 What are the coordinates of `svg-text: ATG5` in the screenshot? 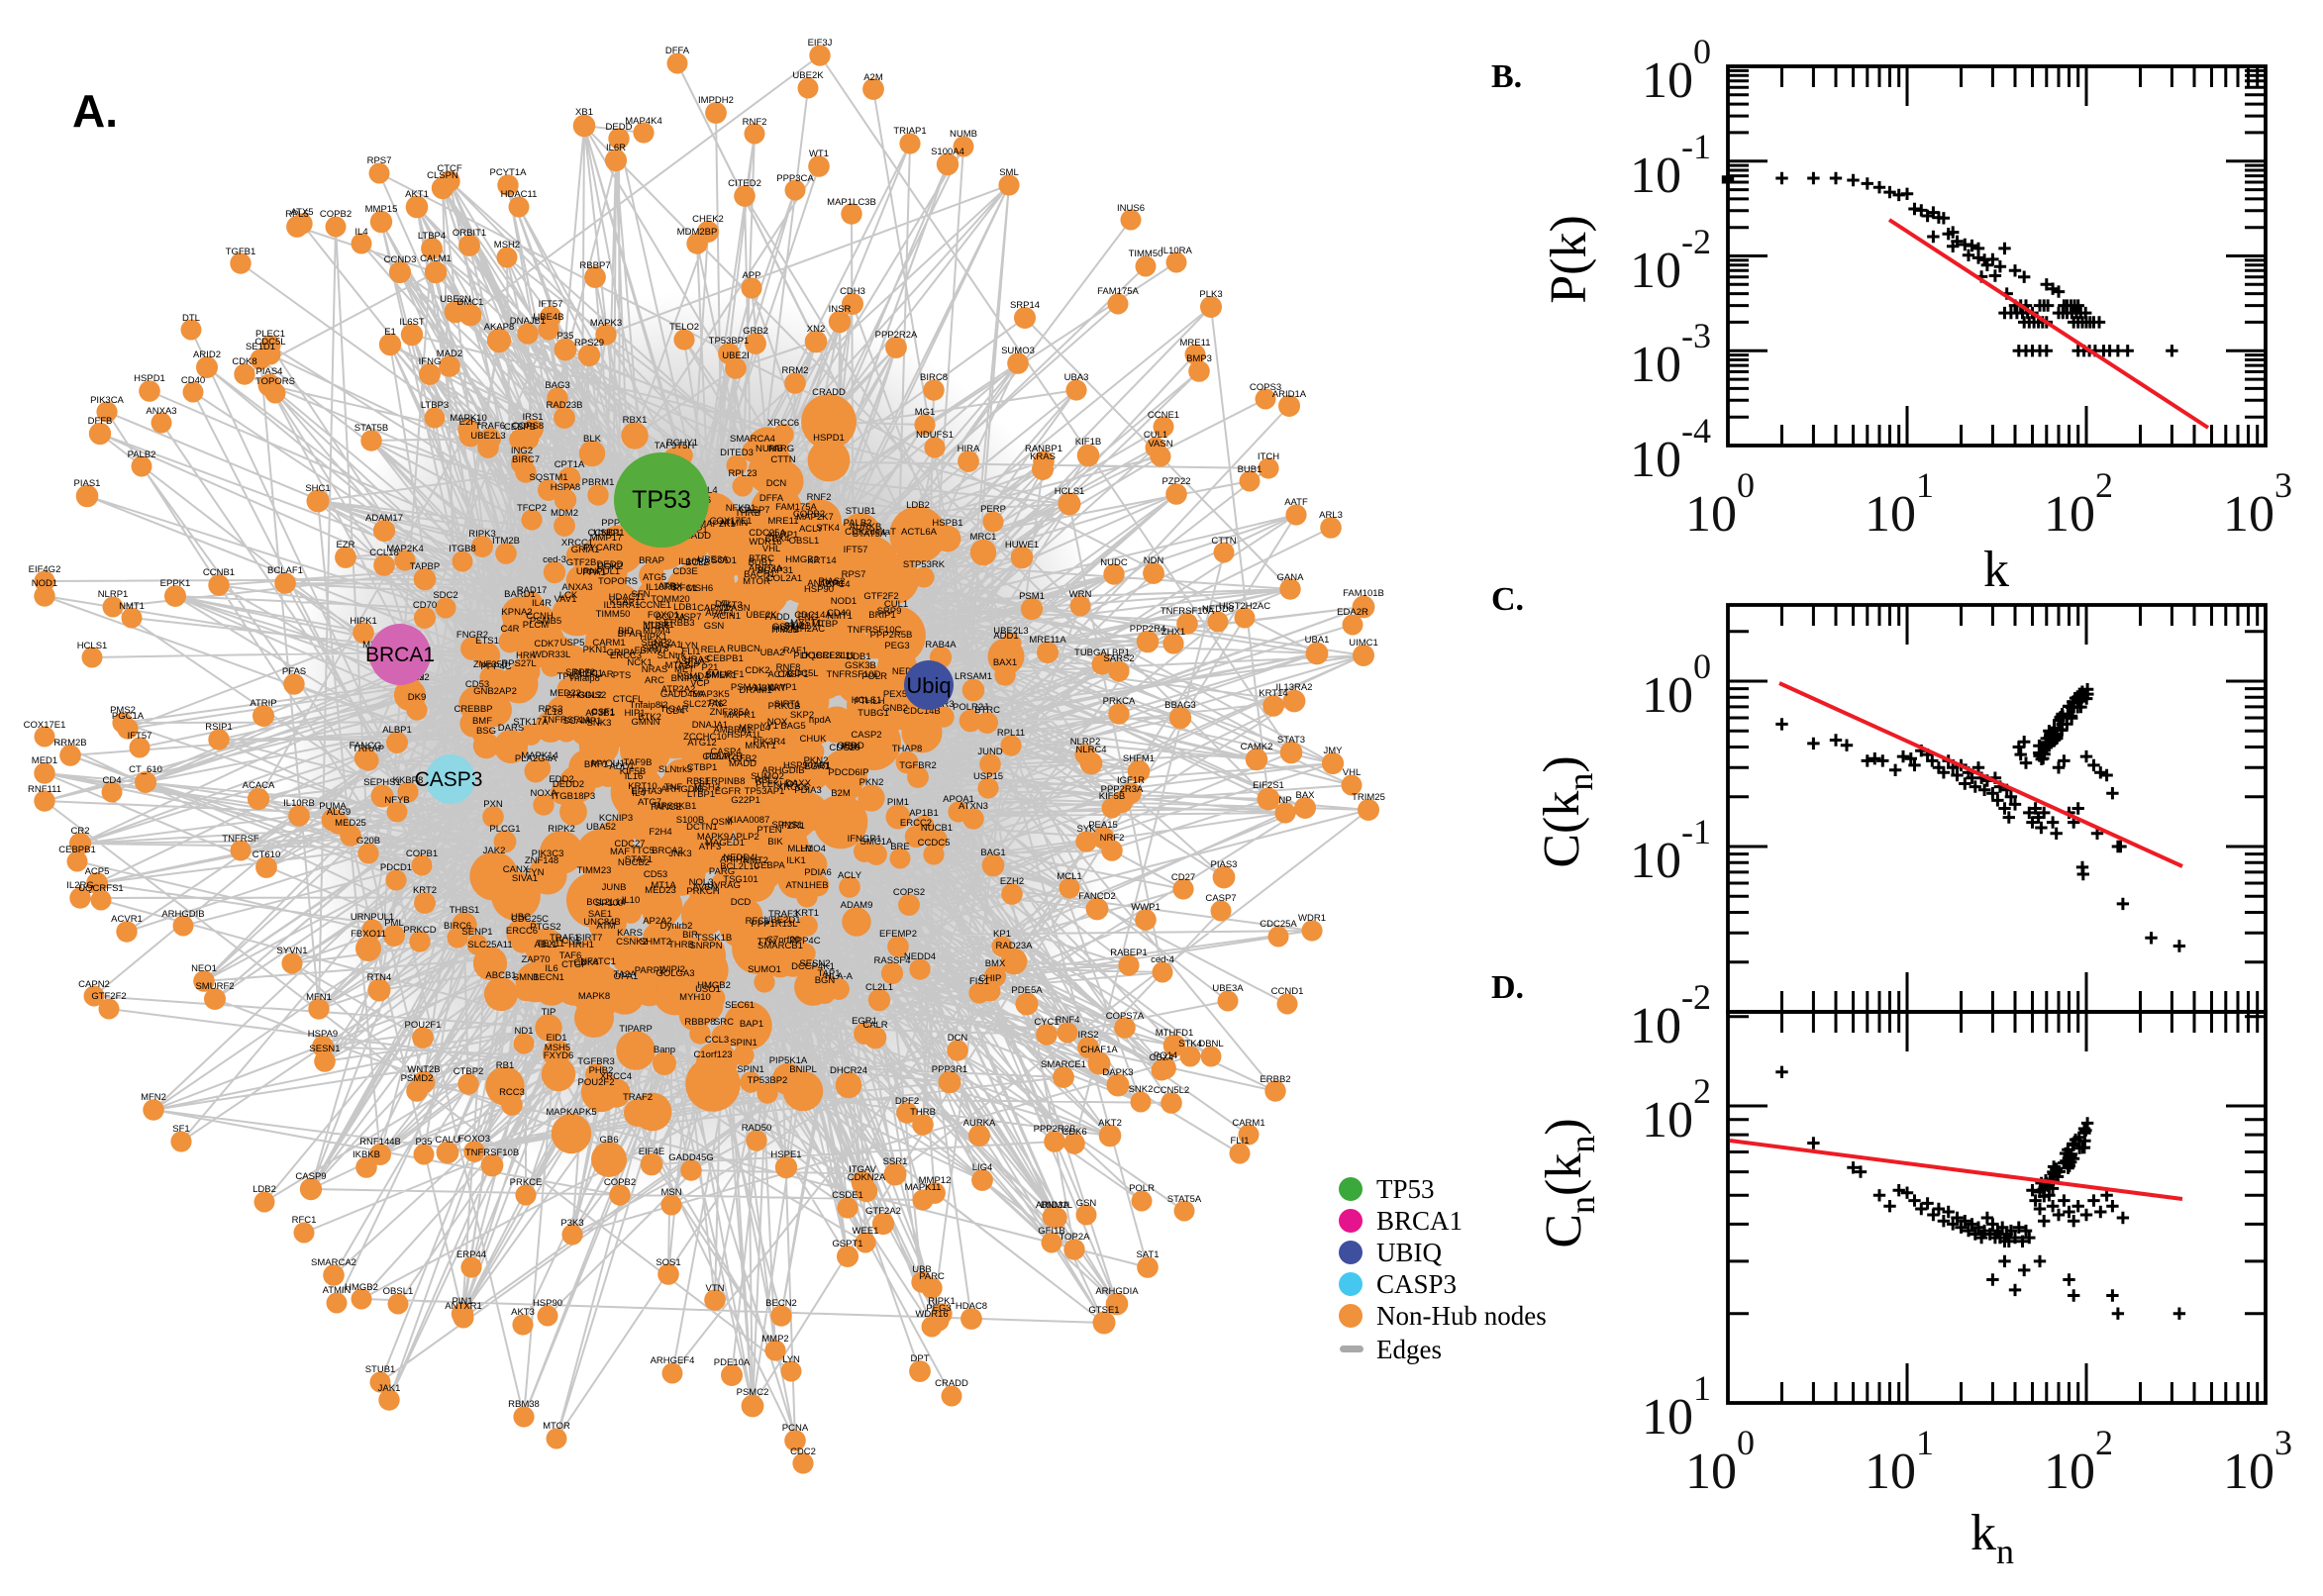 It's located at (654, 577).